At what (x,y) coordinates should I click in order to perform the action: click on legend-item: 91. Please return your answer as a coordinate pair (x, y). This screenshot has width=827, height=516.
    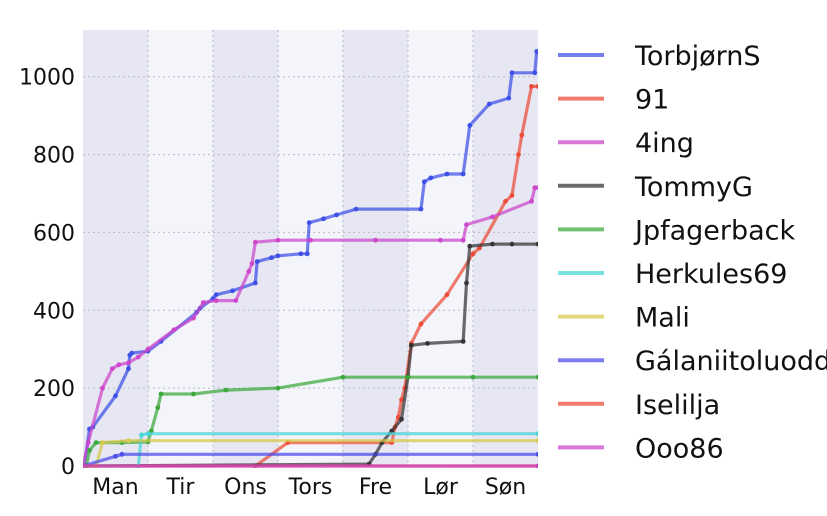
    Looking at the image, I should click on (613, 100).